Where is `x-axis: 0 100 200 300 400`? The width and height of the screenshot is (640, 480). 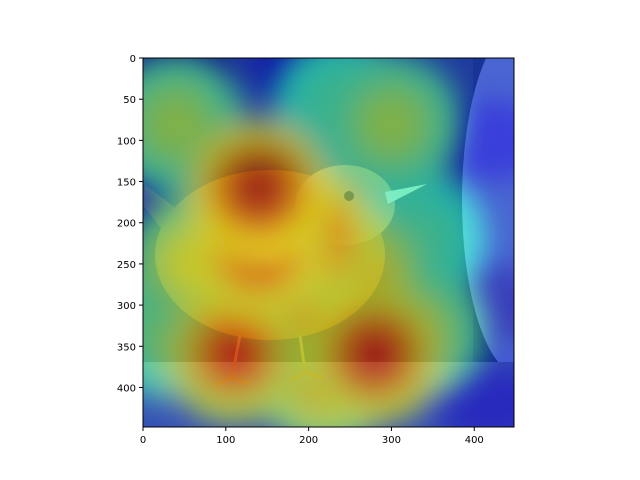 x-axis: 0 100 200 300 400 is located at coordinates (312, 436).